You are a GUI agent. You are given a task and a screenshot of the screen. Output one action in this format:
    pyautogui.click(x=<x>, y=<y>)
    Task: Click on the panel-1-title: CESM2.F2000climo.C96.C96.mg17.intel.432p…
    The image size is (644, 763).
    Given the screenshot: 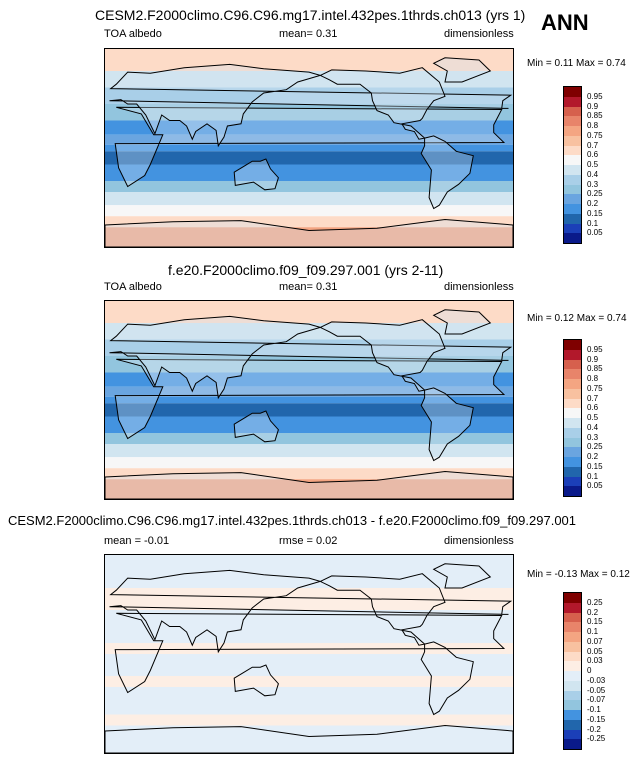 What is the action you would take?
    pyautogui.click(x=310, y=15)
    